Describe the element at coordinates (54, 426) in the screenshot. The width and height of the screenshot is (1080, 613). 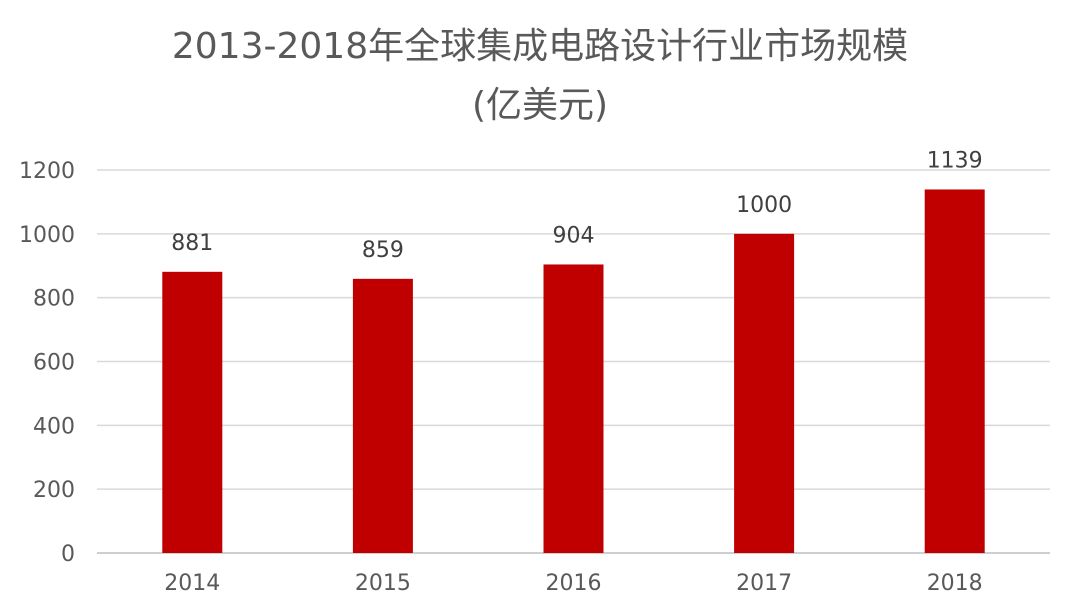
I see `y-tick-label: 400` at that location.